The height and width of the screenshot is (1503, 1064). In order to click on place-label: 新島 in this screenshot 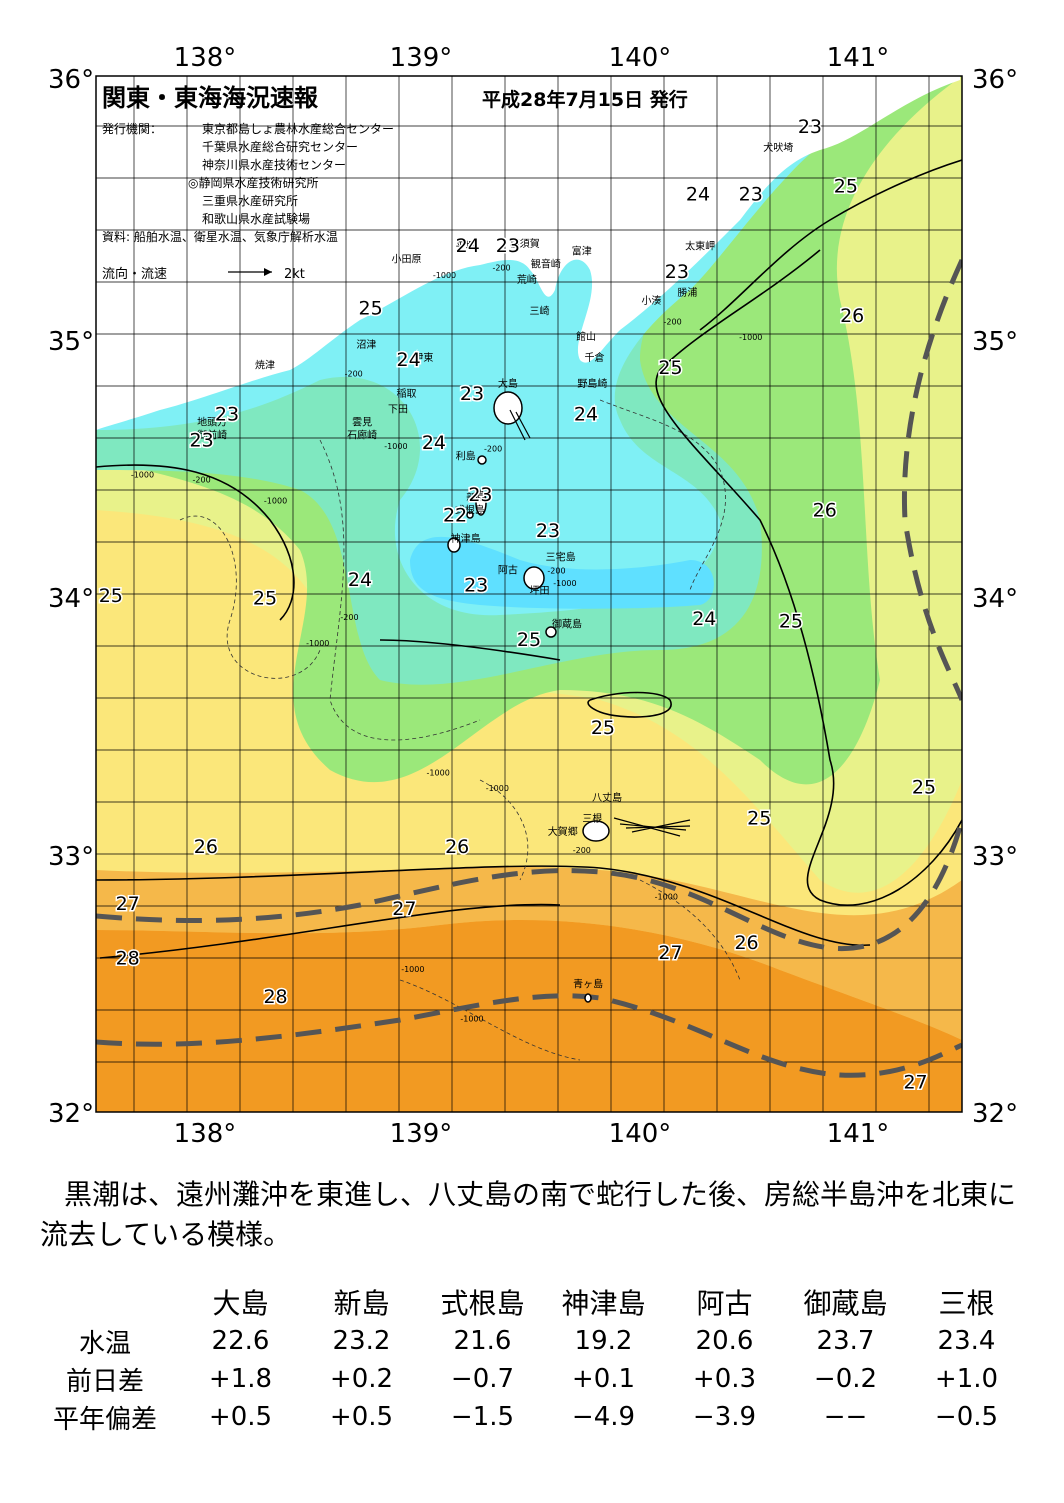, I will do `click(476, 497)`.